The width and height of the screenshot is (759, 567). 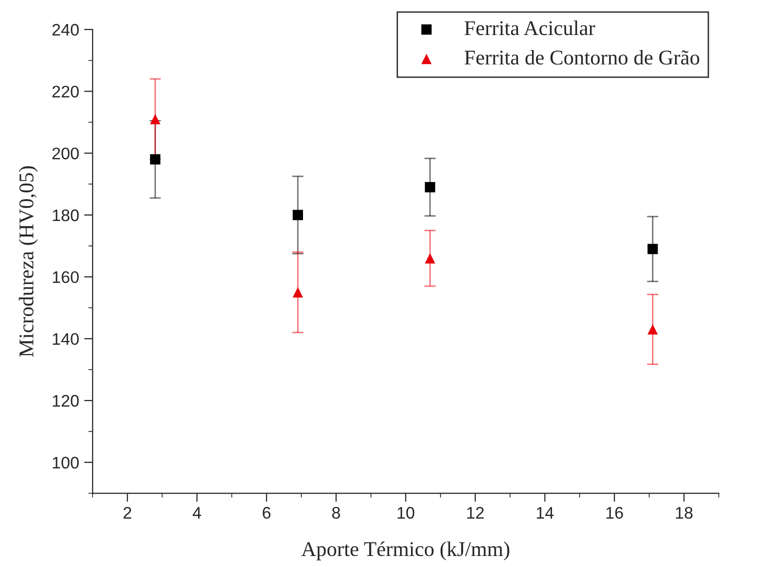 What do you see at coordinates (545, 513) in the screenshot?
I see `x-tick-label: 14` at bounding box center [545, 513].